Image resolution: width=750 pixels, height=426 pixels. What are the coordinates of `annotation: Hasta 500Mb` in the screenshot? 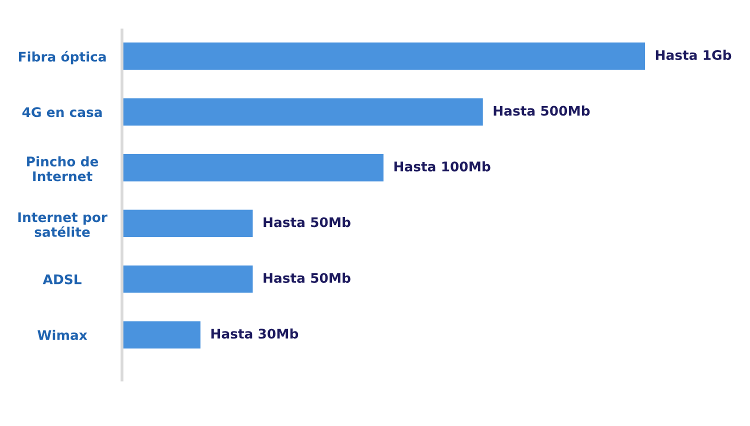 It's located at (542, 111).